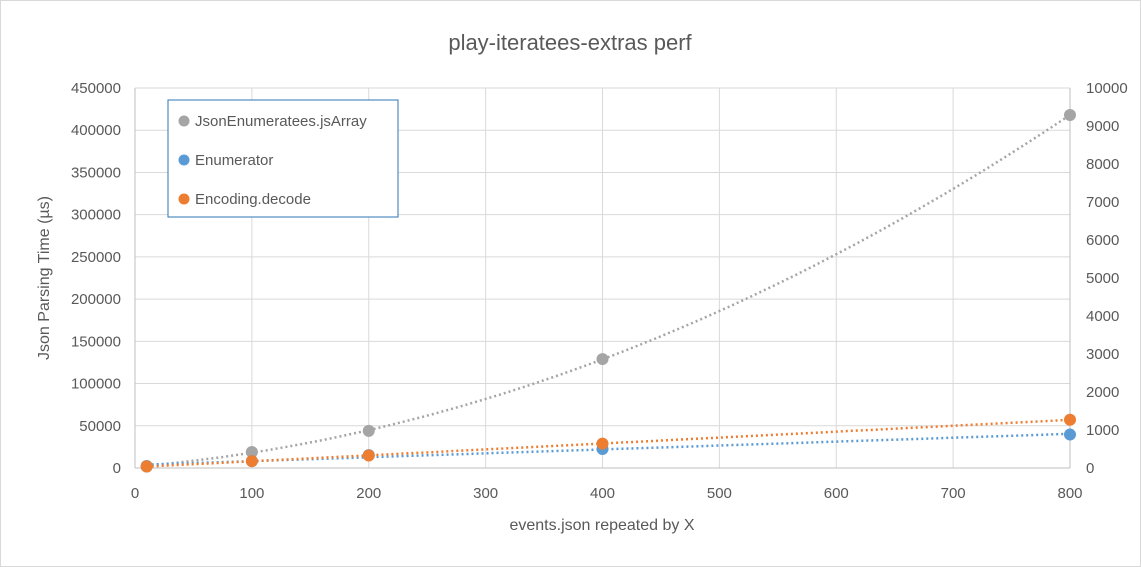 The width and height of the screenshot is (1141, 567). I want to click on y-tick-label: 0, so click(117, 468).